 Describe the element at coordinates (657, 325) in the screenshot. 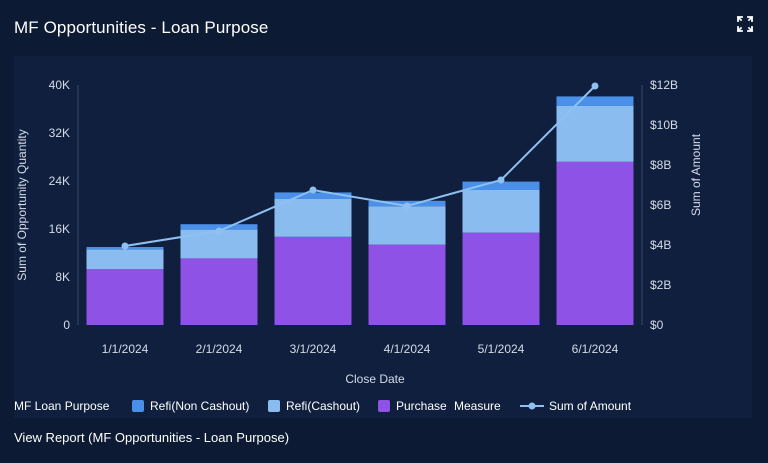

I see `y-tick-label-right: $0` at that location.